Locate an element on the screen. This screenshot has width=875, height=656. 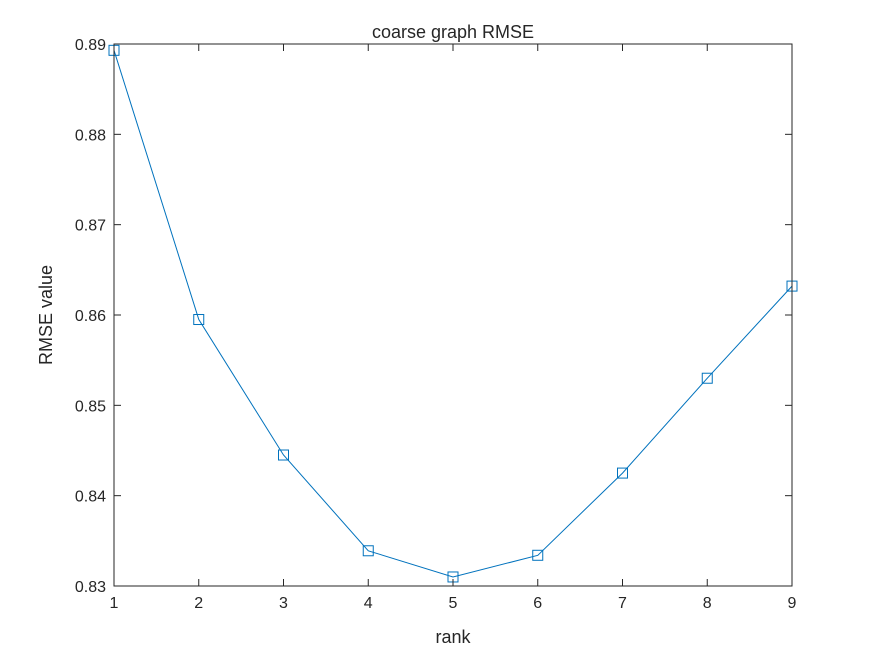
x-tick-label: 5 is located at coordinates (453, 603).